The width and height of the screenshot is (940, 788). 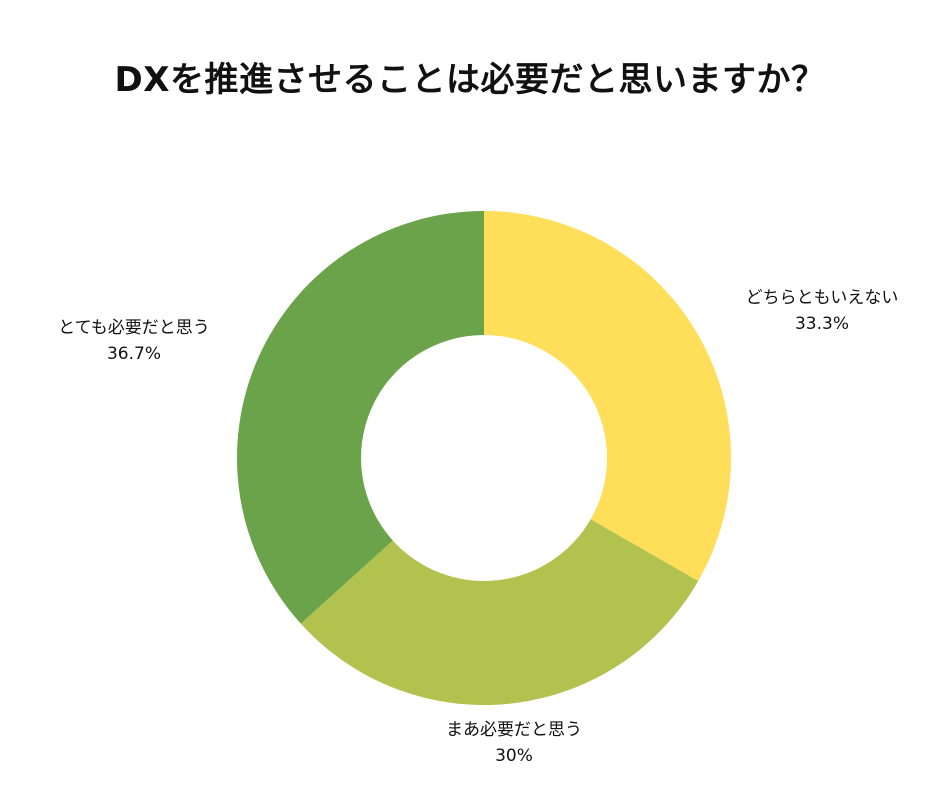 What do you see at coordinates (134, 354) in the screenshot?
I see `slice-value-label: 36.7%` at bounding box center [134, 354].